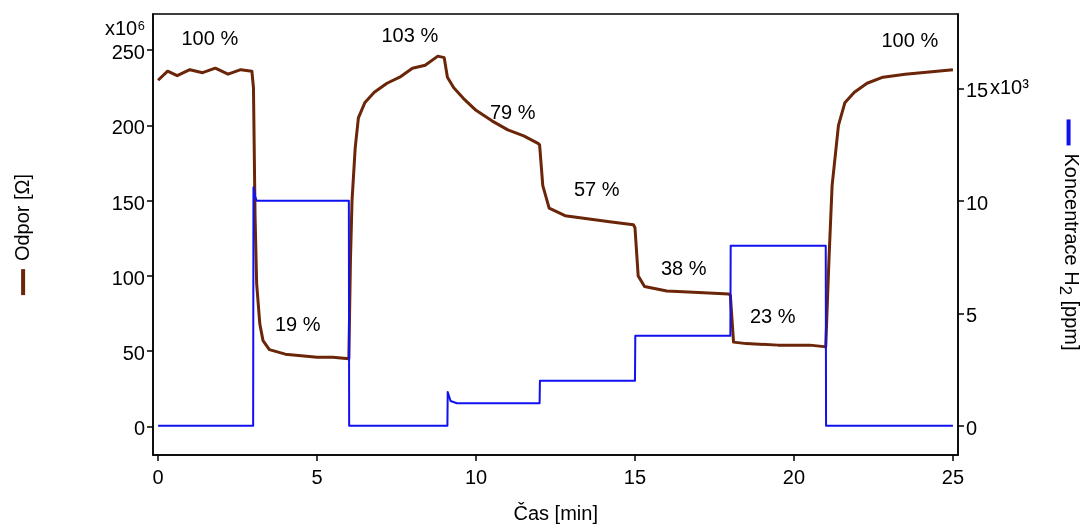 This screenshot has height=529, width=1091. Describe the element at coordinates (298, 324) in the screenshot. I see `annotation: 19 %` at that location.